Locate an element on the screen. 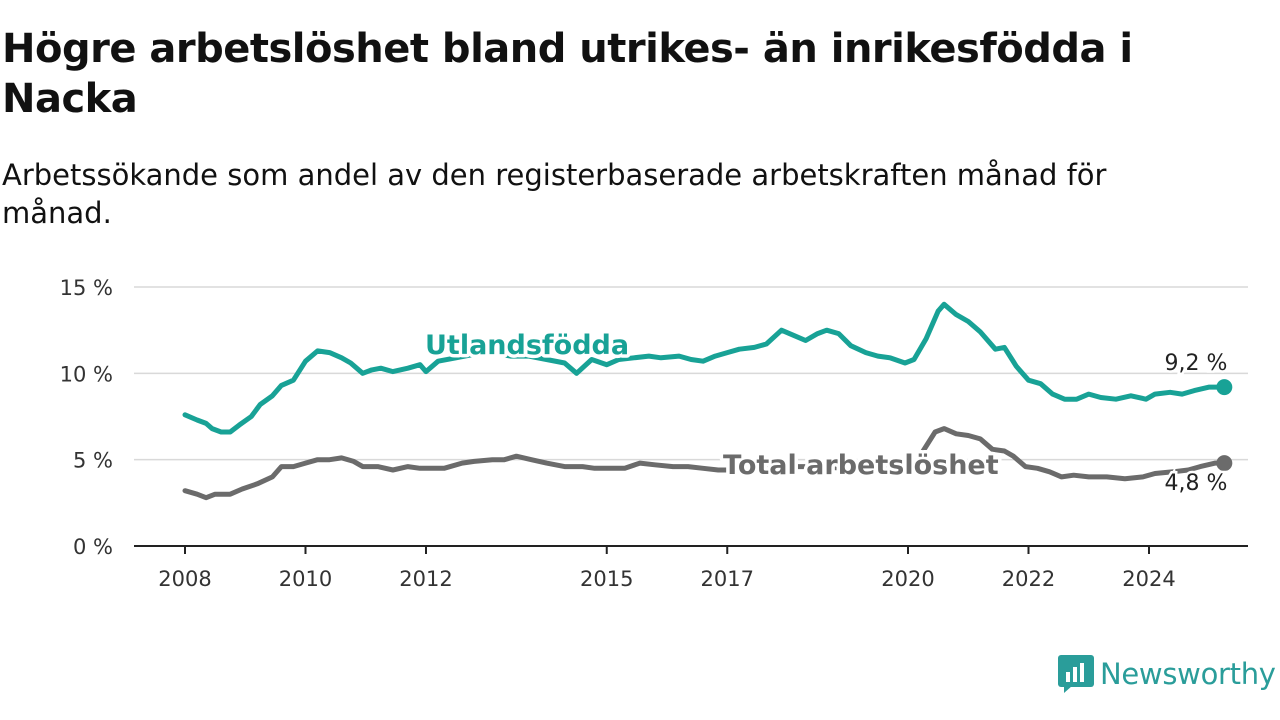 This screenshot has width=1280, height=720. newsworthy-logo: Newsworthy is located at coordinates (1167, 674).